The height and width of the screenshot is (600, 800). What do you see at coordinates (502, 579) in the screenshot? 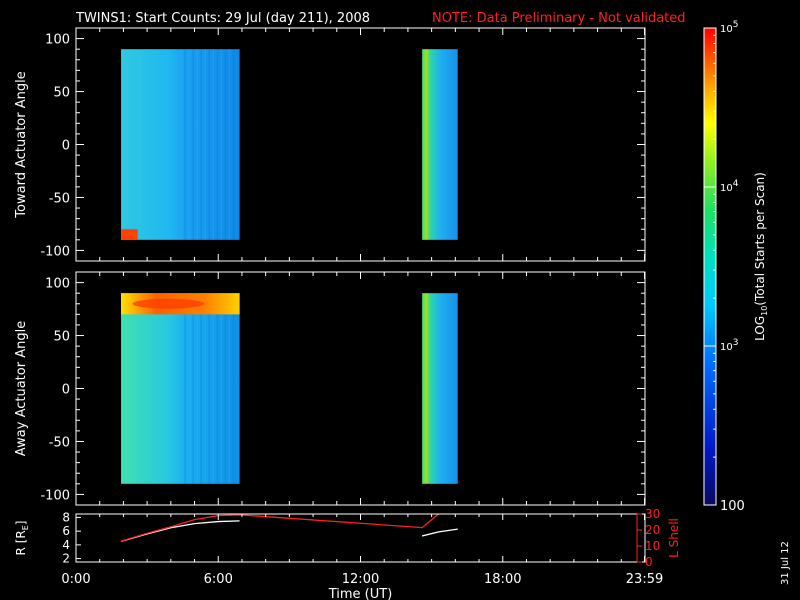
I see `x-tick-label: 18:00` at bounding box center [502, 579].